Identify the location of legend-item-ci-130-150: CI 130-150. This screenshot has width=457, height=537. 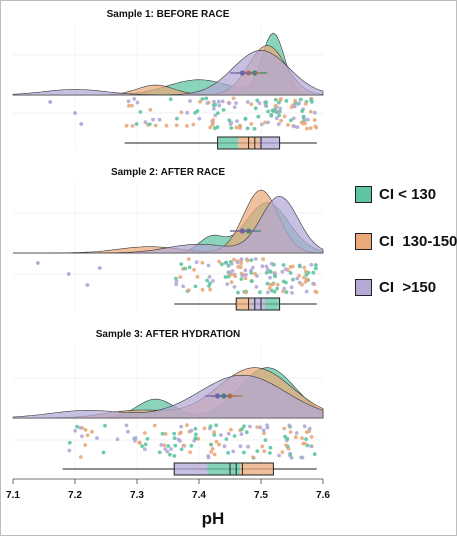
(406, 241).